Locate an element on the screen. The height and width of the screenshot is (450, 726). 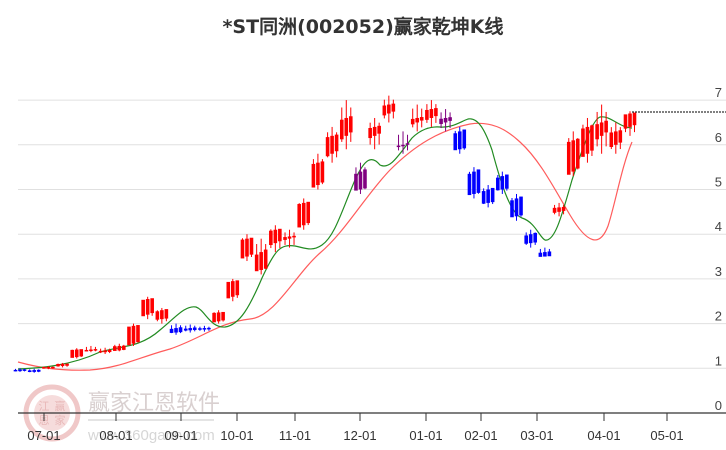
y-tick-label: 0 is located at coordinates (718, 405).